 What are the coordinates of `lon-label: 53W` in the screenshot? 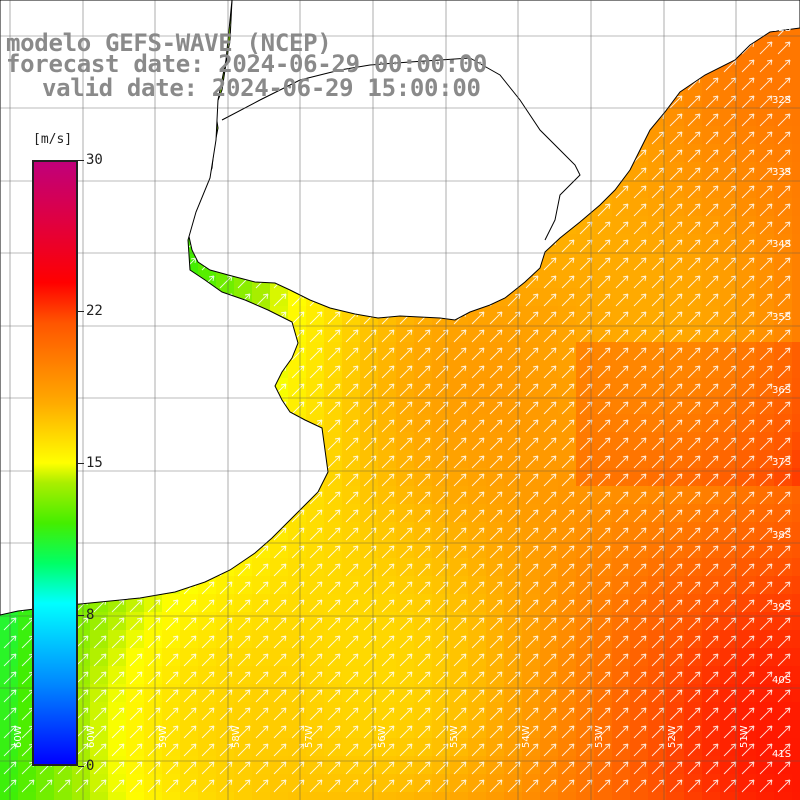 It's located at (599, 736).